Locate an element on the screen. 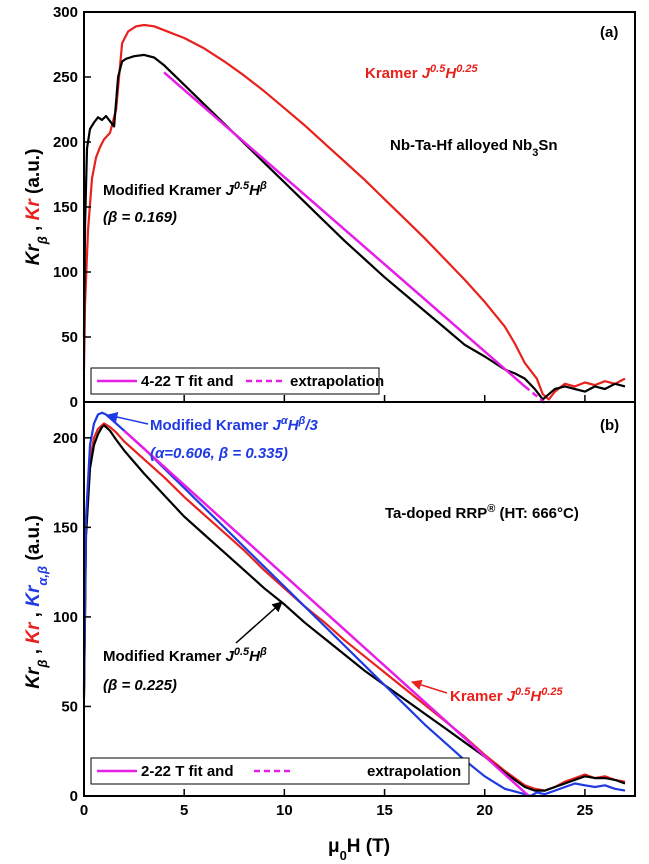 The height and width of the screenshot is (864, 649). panel-b-modified-blue-annotation: Modified Kramer JαHβ/3 is located at coordinates (234, 424).